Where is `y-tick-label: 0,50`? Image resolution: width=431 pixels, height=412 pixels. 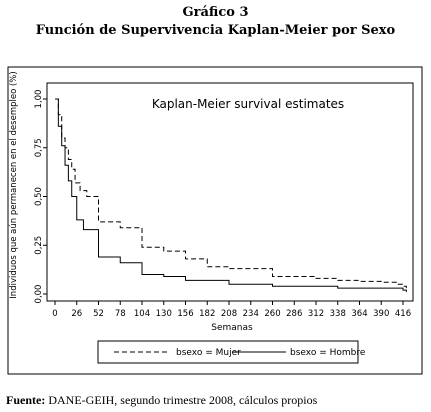
y-tick-label: 0,50 is located at coordinates (39, 196).